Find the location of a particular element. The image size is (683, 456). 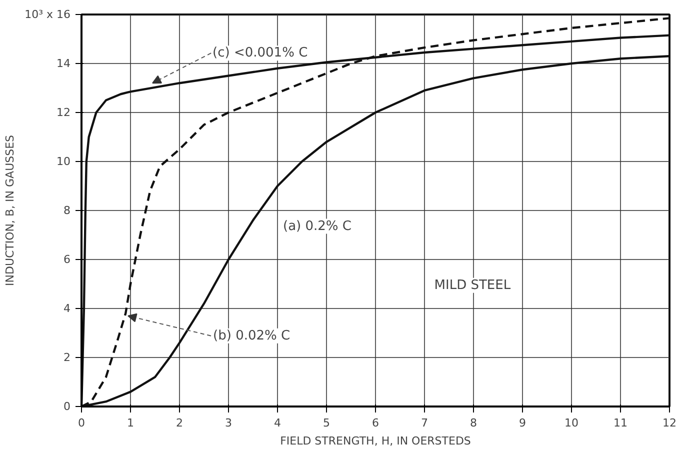

annotation: MILD STEEL is located at coordinates (473, 285).